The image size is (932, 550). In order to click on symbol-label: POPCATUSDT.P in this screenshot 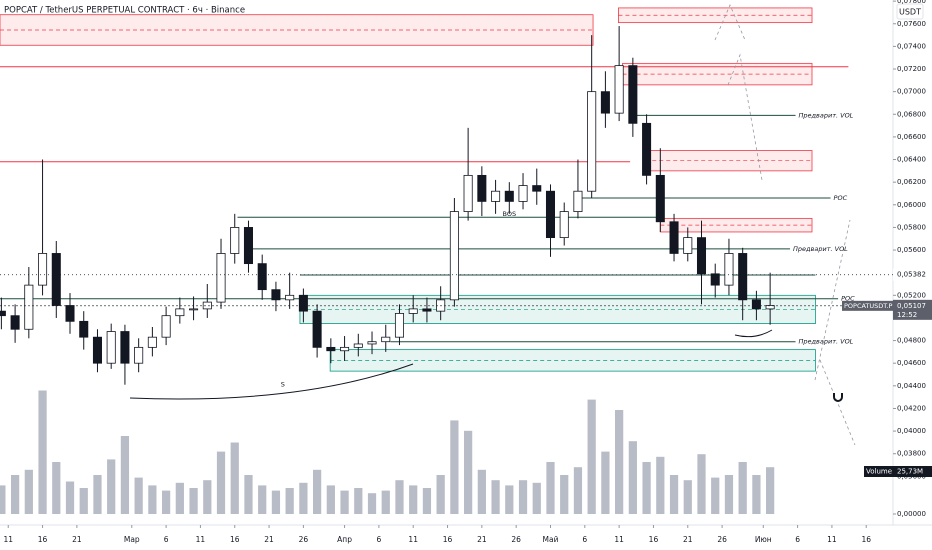, I will do `click(868, 306)`.